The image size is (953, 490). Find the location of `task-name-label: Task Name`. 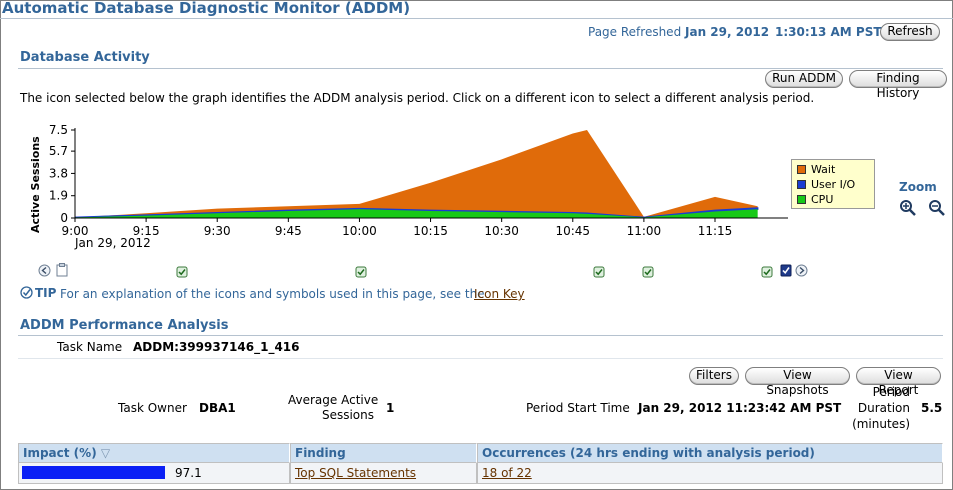

task-name-label: Task Name is located at coordinates (90, 347).